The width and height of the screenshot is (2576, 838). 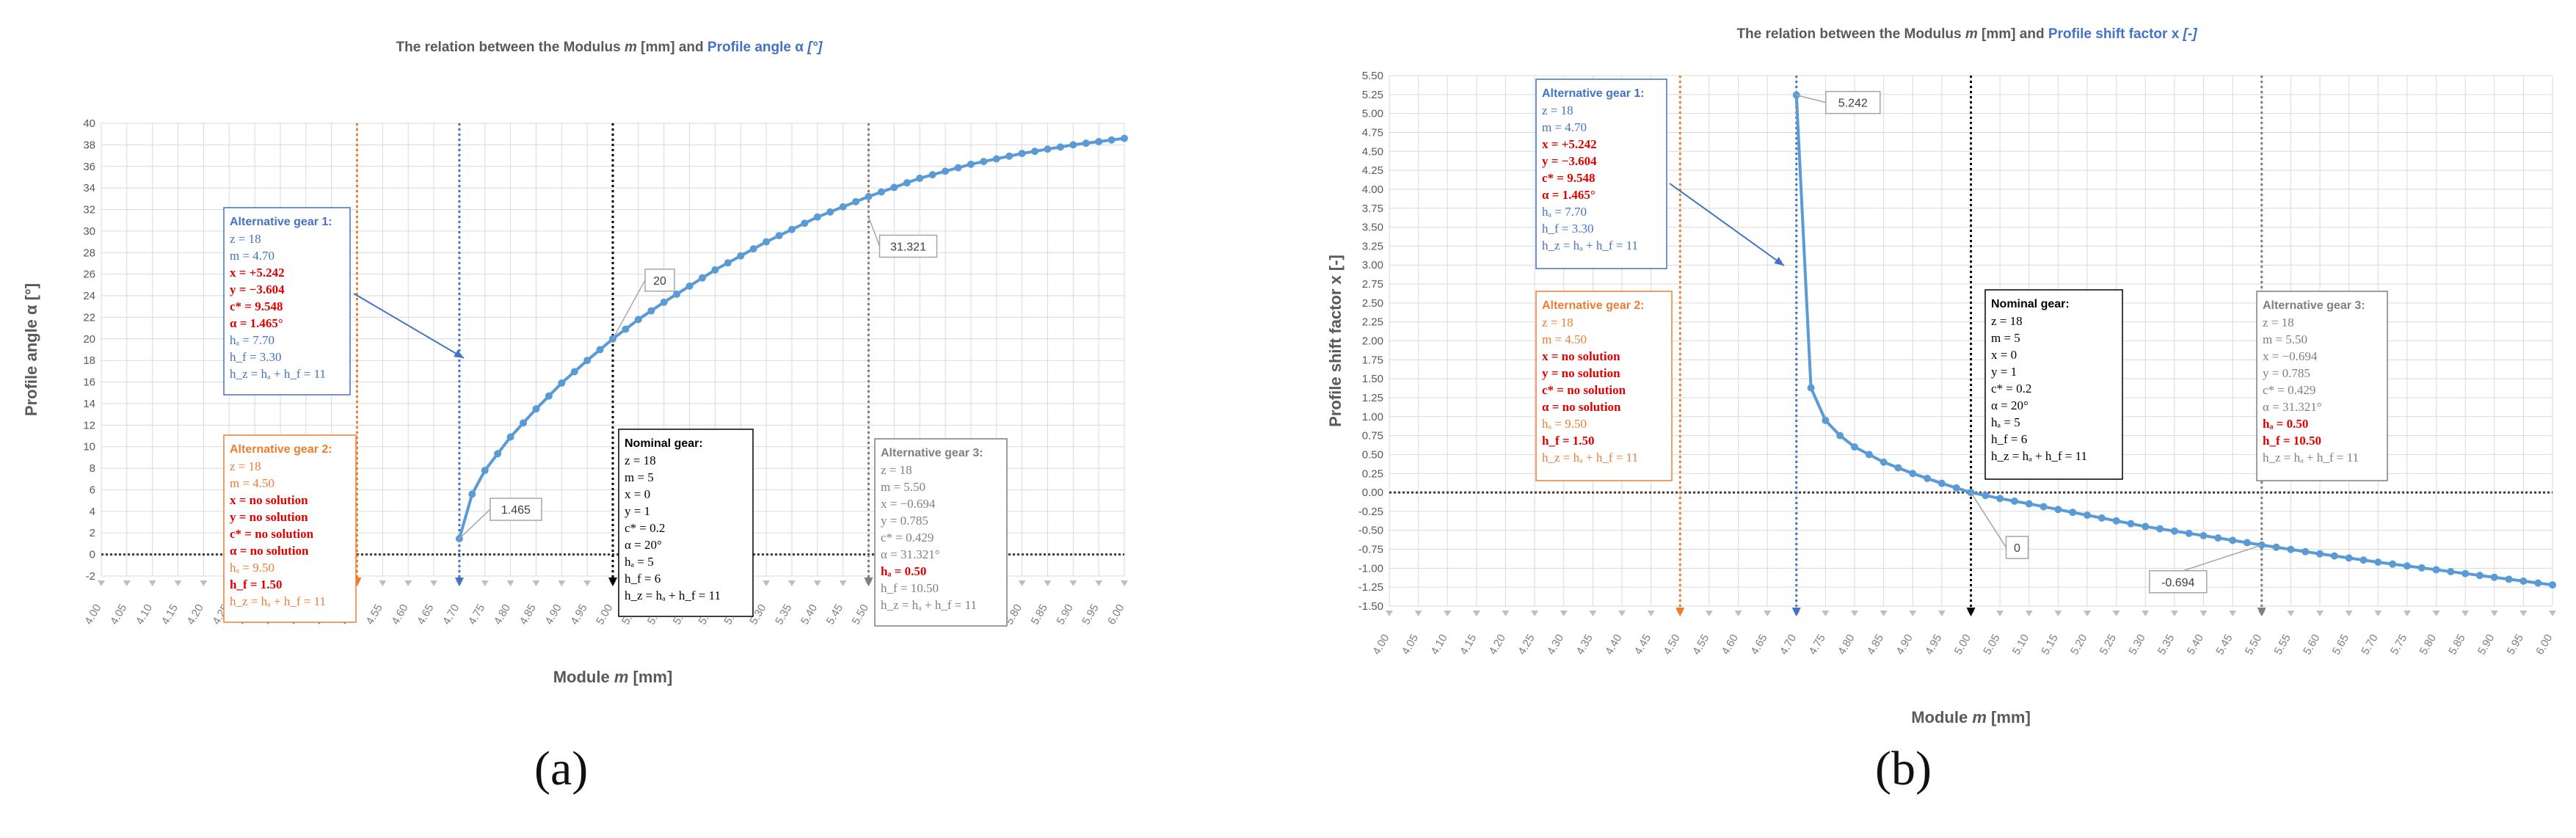 What do you see at coordinates (2005, 338) in the screenshot?
I see `gear-info-line: m = 5` at bounding box center [2005, 338].